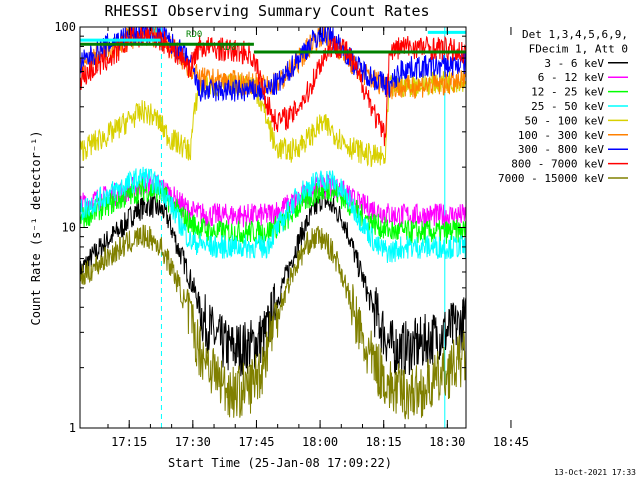 The height and width of the screenshot is (480, 640). What do you see at coordinates (447, 442) in the screenshot?
I see `x-tick-label-5: 18:30` at bounding box center [447, 442].